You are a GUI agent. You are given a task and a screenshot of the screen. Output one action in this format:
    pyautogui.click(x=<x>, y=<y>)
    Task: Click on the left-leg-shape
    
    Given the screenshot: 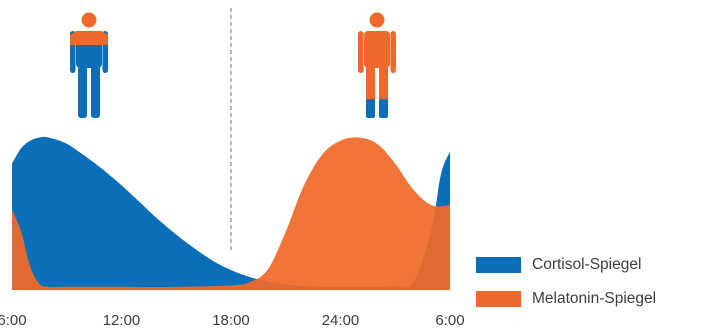 What is the action you would take?
    pyautogui.click(x=82, y=92)
    